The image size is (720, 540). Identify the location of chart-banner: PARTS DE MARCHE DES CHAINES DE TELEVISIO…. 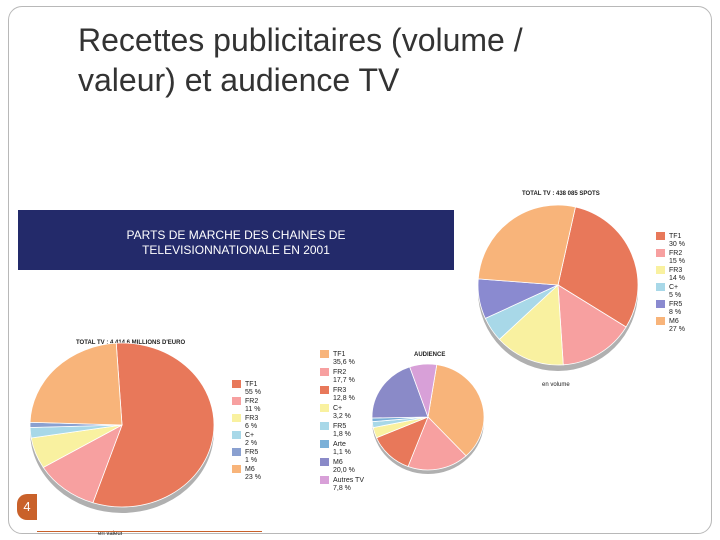
(236, 240).